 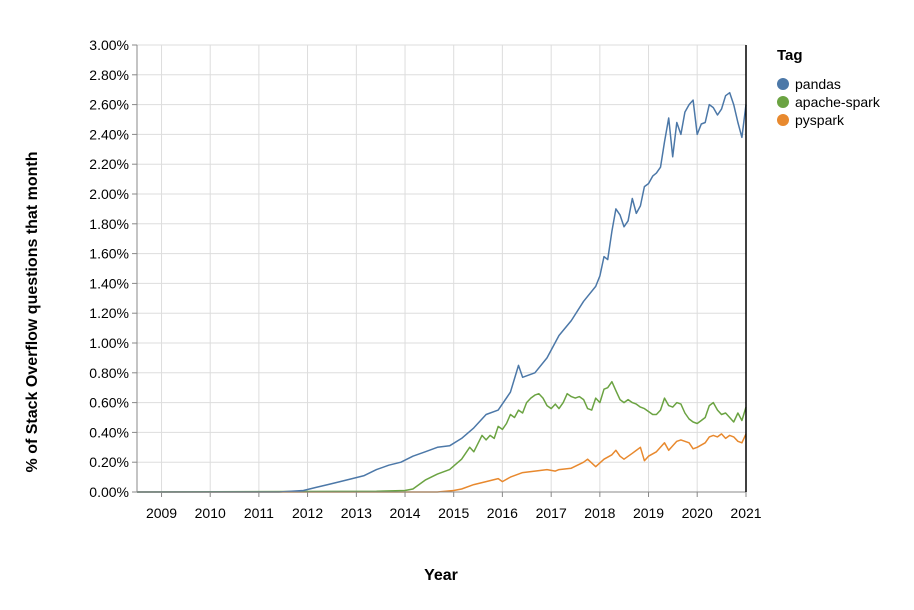 What do you see at coordinates (404, 513) in the screenshot?
I see `x-tick-label: 2014` at bounding box center [404, 513].